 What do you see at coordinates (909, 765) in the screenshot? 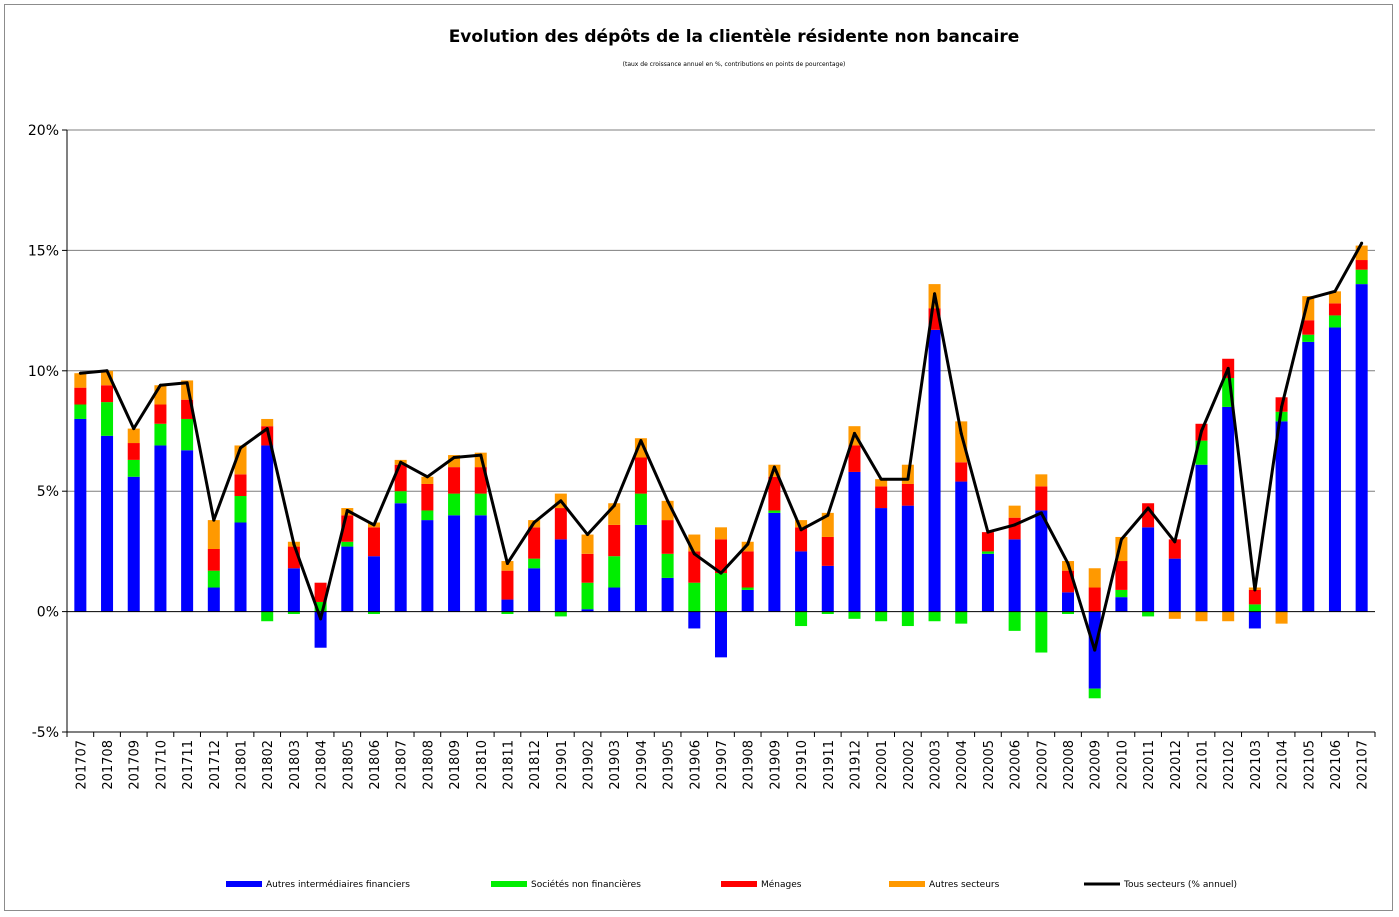
I see `x-tick-label: 202002` at bounding box center [909, 765].